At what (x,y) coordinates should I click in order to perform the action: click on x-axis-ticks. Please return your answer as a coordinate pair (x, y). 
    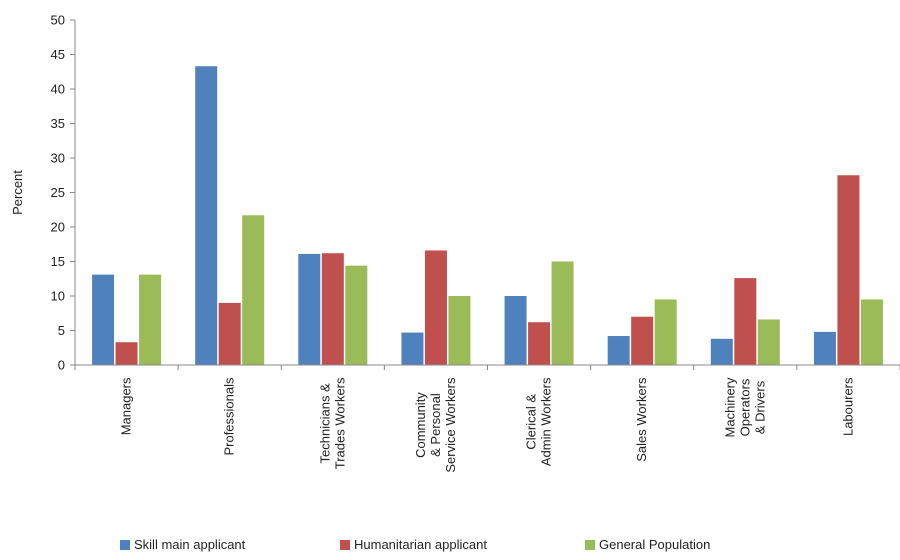
    Looking at the image, I should click on (487, 367).